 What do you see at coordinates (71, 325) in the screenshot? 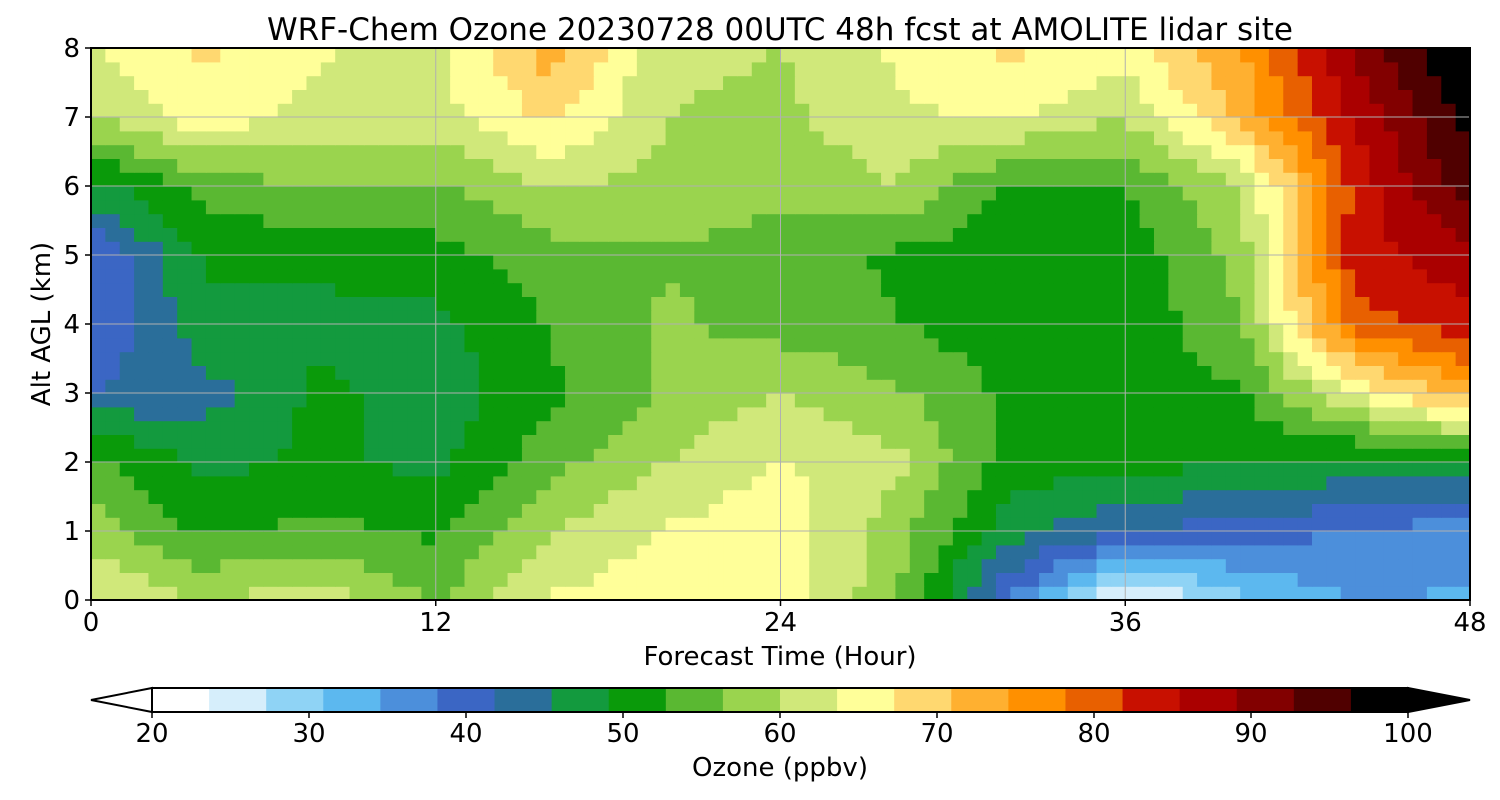
I see `y-tick-label: 4` at bounding box center [71, 325].